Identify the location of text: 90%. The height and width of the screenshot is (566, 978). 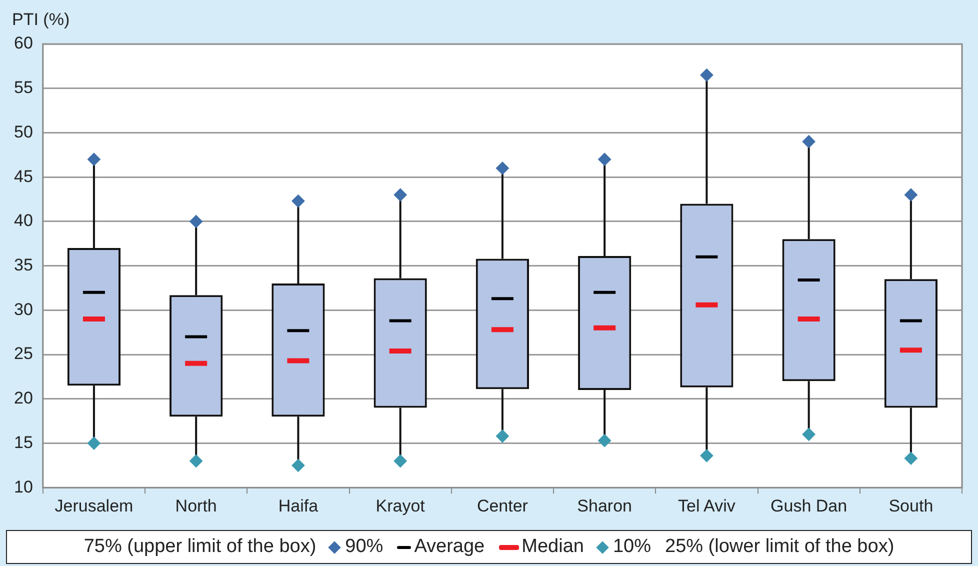
(364, 547).